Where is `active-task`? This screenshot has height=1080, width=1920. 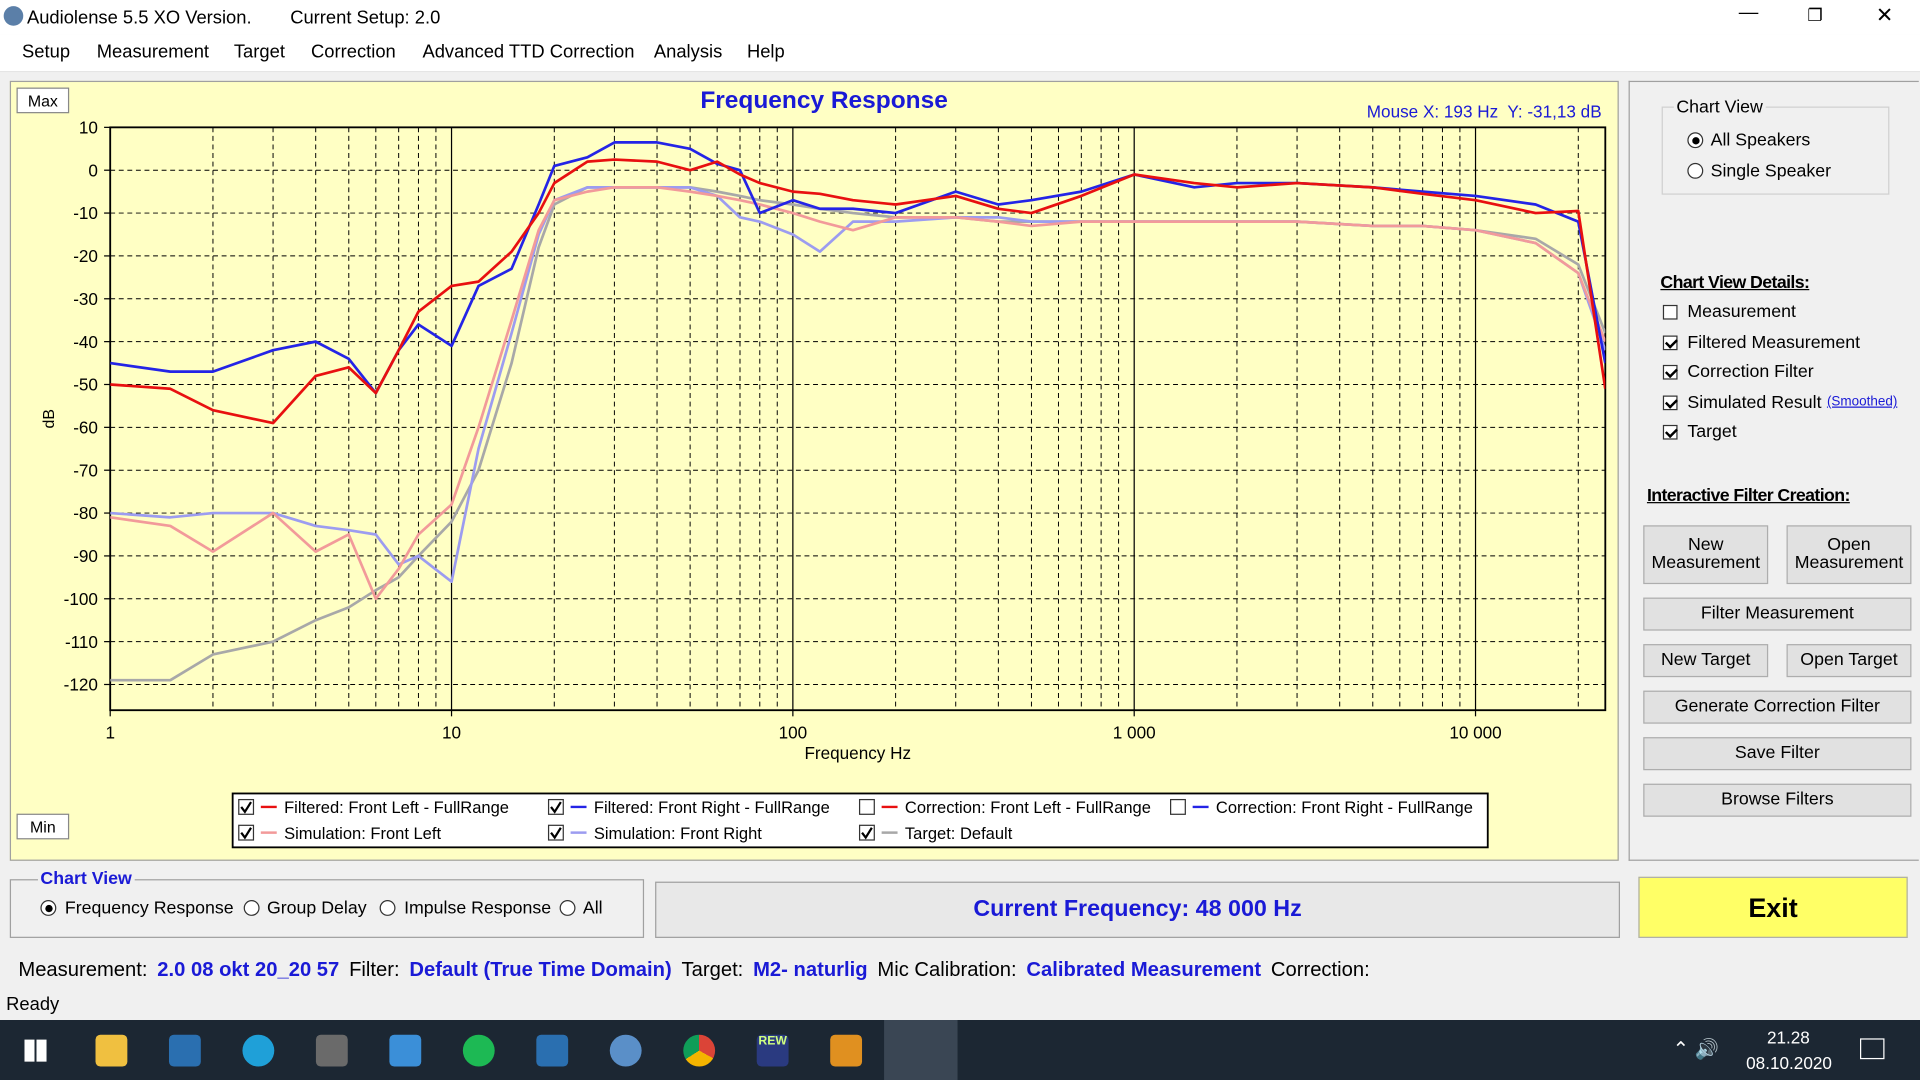
active-task is located at coordinates (921, 1050).